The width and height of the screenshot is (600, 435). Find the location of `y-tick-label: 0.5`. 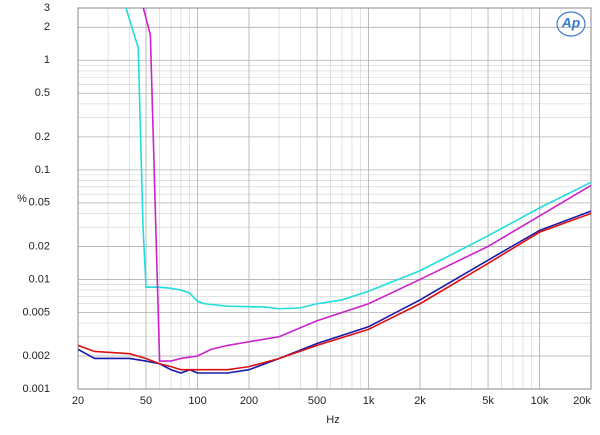

y-tick-label: 0.5 is located at coordinates (42, 93).